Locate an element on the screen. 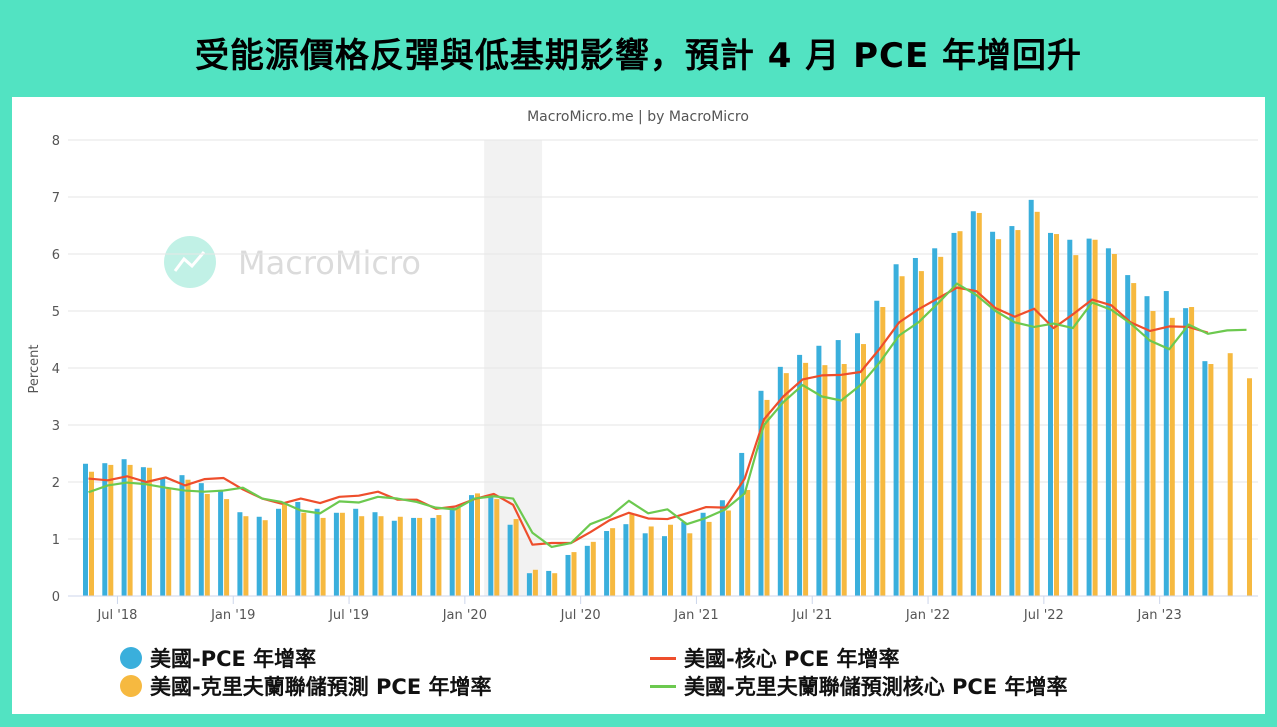 Image resolution: width=1277 pixels, height=727 pixels. x-tick-label: Jul '18 is located at coordinates (116, 615).